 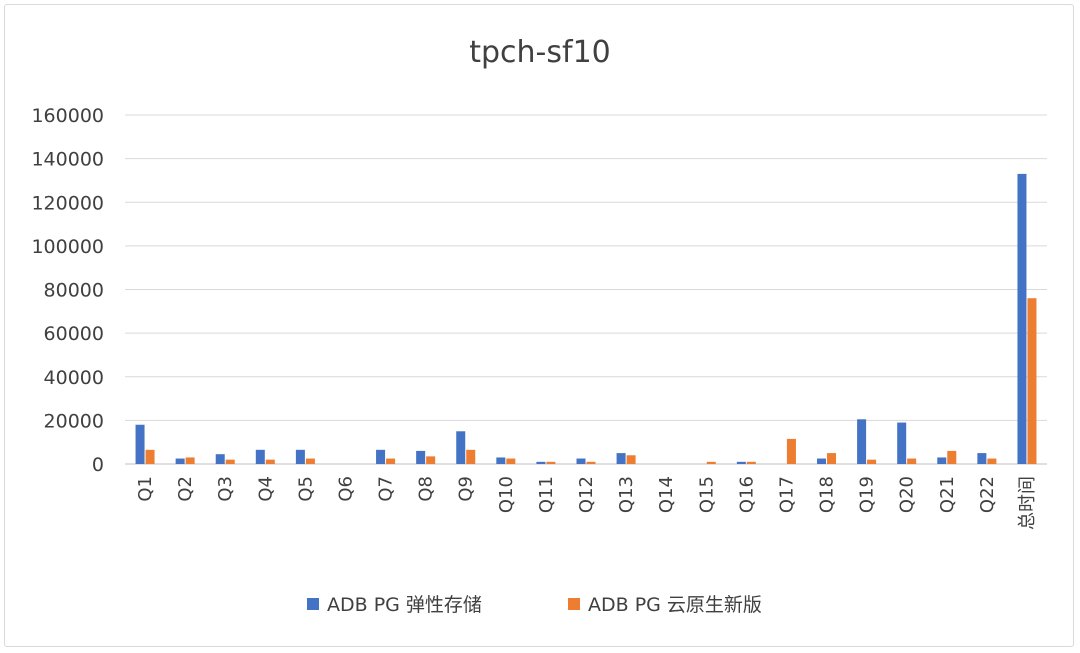 I want to click on y-tick-label: 0, so click(x=98, y=465).